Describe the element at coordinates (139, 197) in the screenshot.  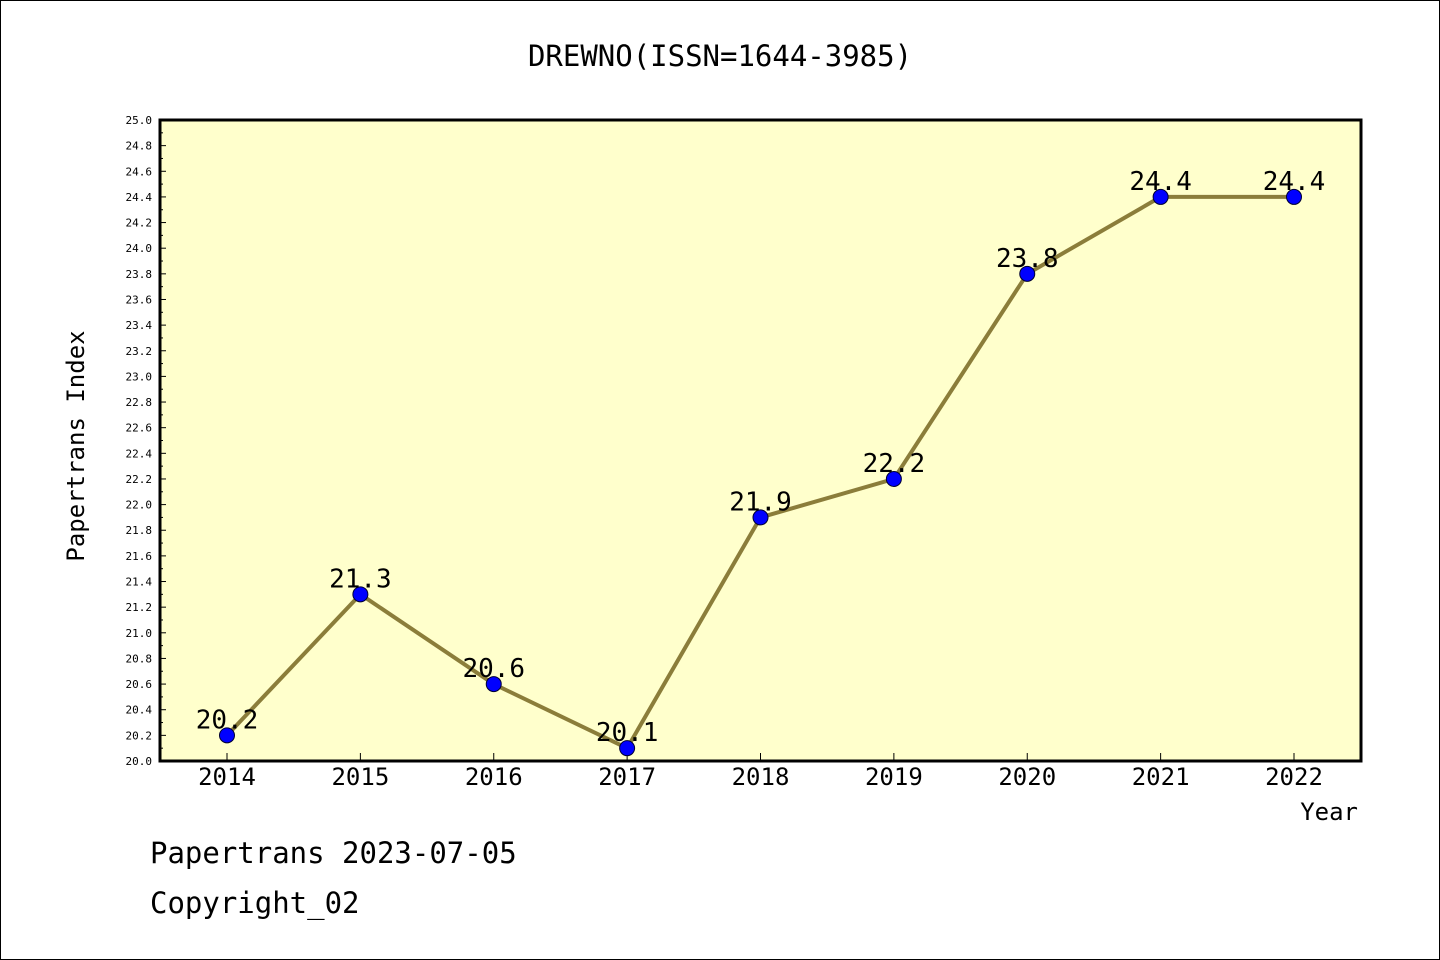
I see `y-tick-label: 24.4` at that location.